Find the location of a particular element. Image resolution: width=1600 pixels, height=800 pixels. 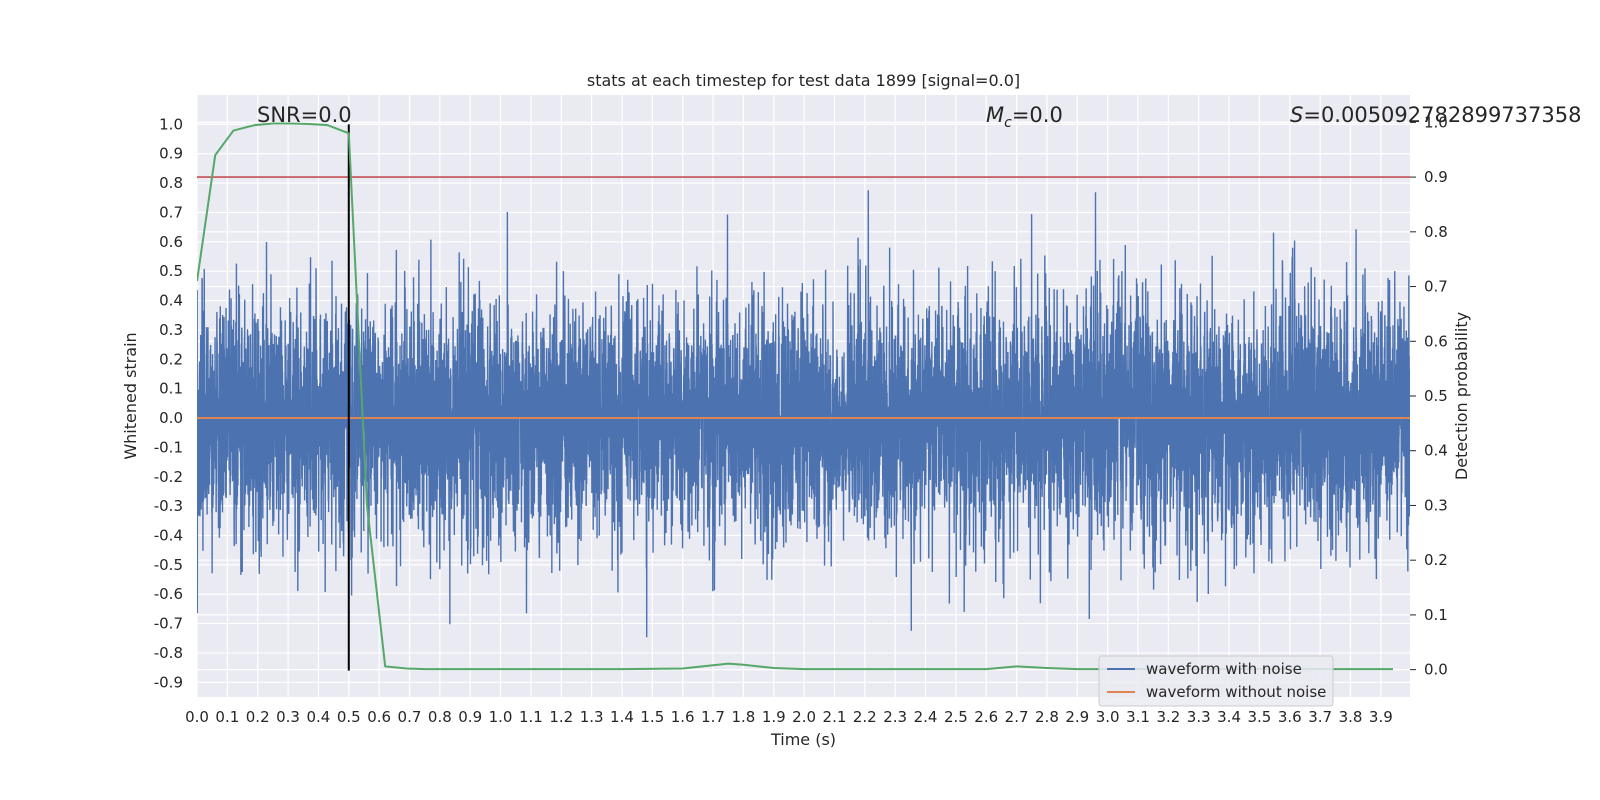

x-tick-label: 0.8 is located at coordinates (440, 717).